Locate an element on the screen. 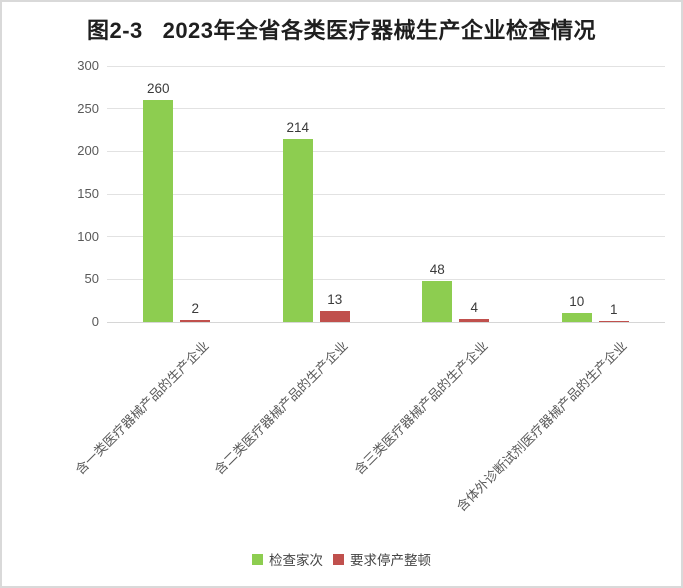  y-axis-tick-250: 250 is located at coordinates (88, 108).